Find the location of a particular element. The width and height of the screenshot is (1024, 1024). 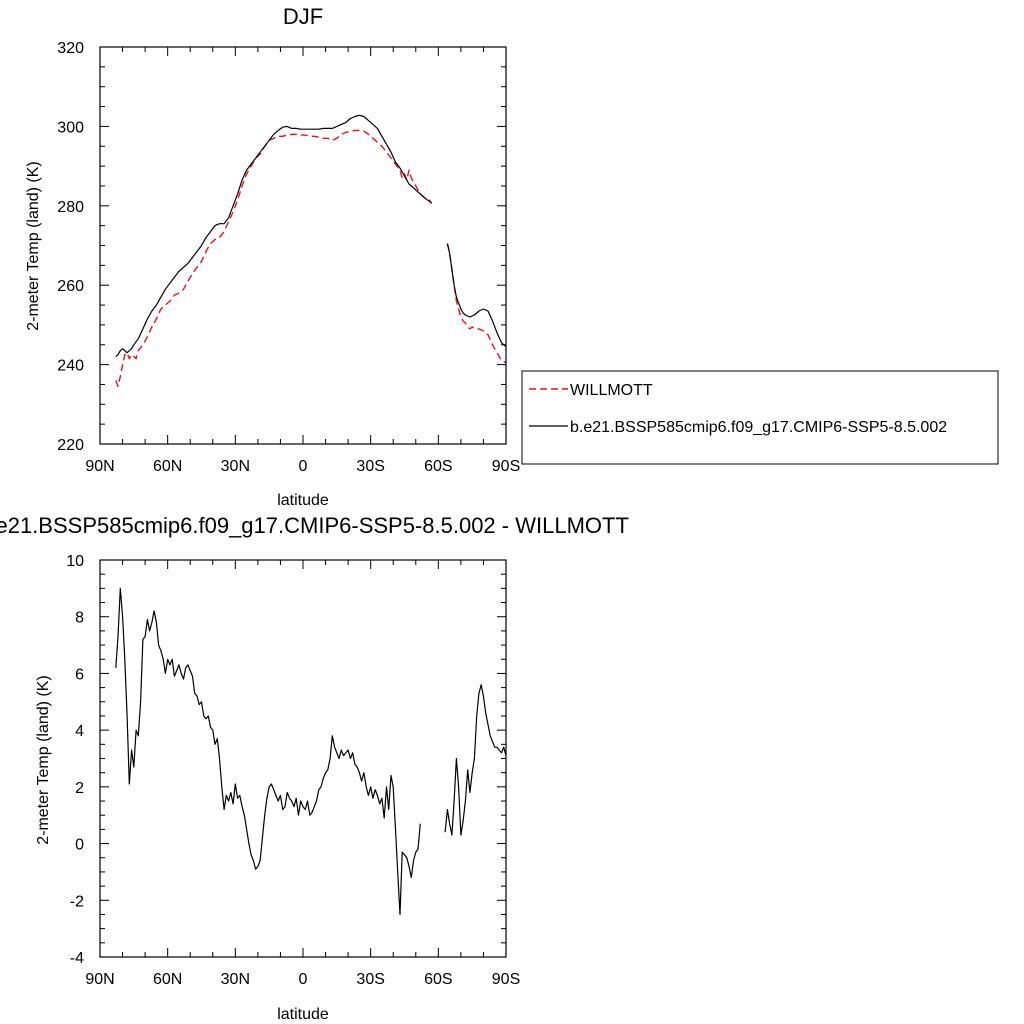

chart-title: DJF is located at coordinates (303, 16).